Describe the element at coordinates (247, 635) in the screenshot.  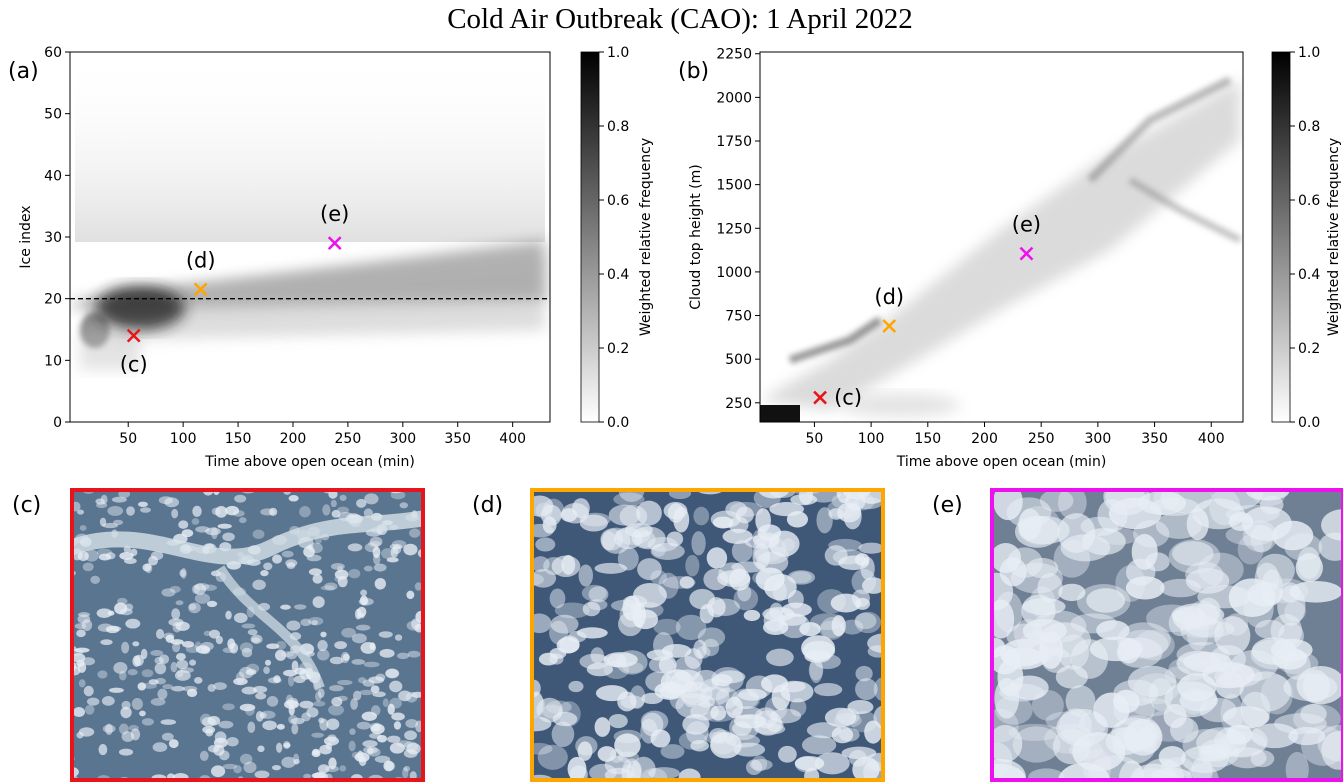
I see `photo` at that location.